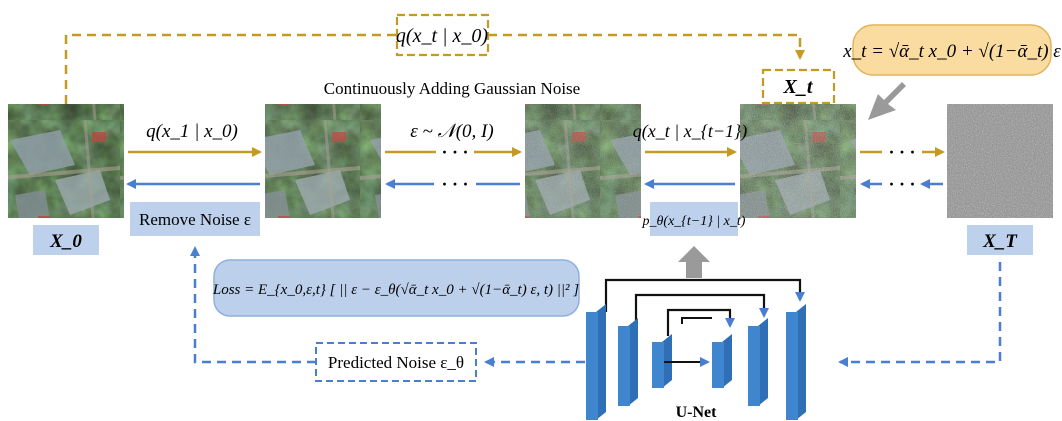 This screenshot has width=1062, height=421. I want to click on xT-label-box, so click(1000, 240).